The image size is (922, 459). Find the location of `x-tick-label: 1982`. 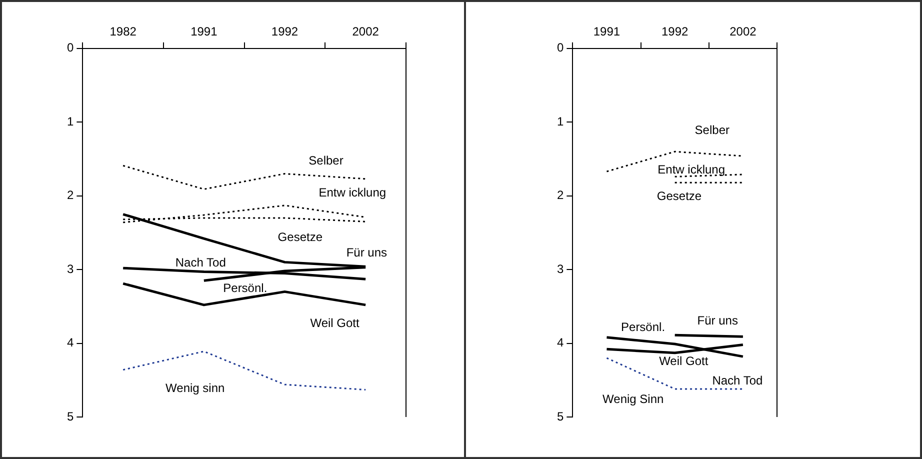

x-tick-label: 1982 is located at coordinates (123, 31).